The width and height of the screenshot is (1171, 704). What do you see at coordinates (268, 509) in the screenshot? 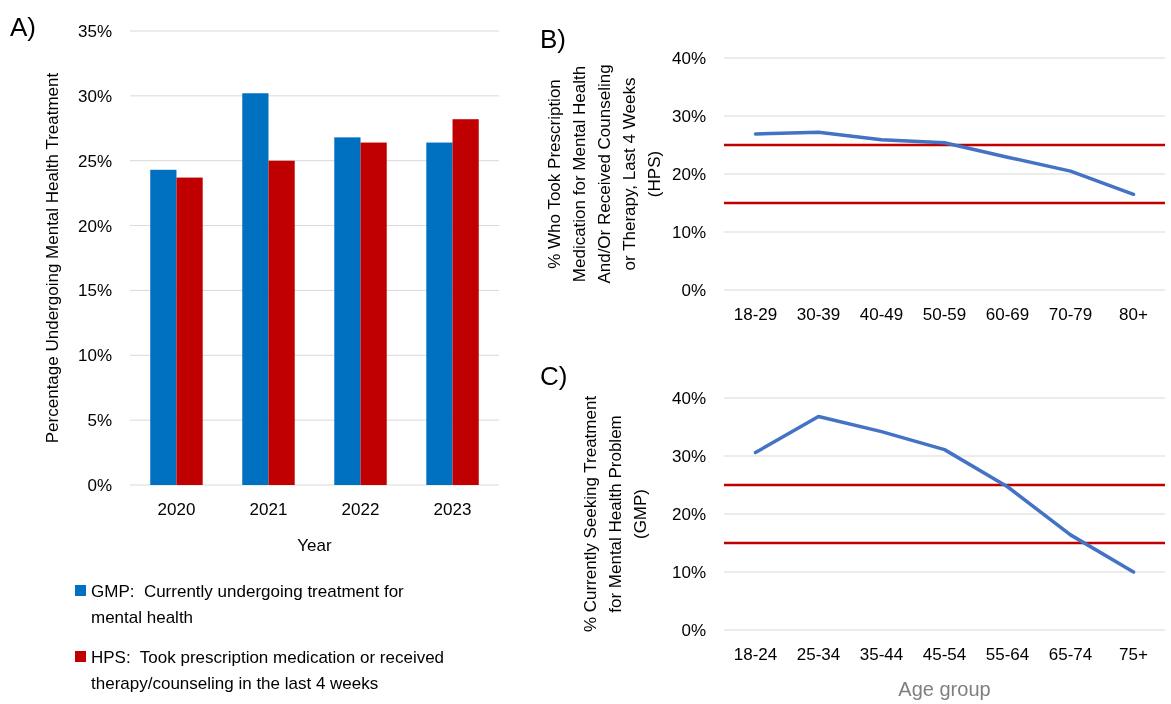
I see `x-tick-label: 2021` at bounding box center [268, 509].